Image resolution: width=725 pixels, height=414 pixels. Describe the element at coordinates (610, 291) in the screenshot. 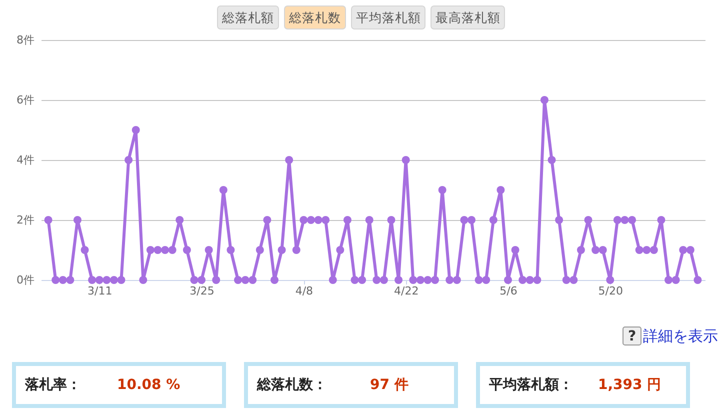

I see `x-tick-label: 5/20` at that location.